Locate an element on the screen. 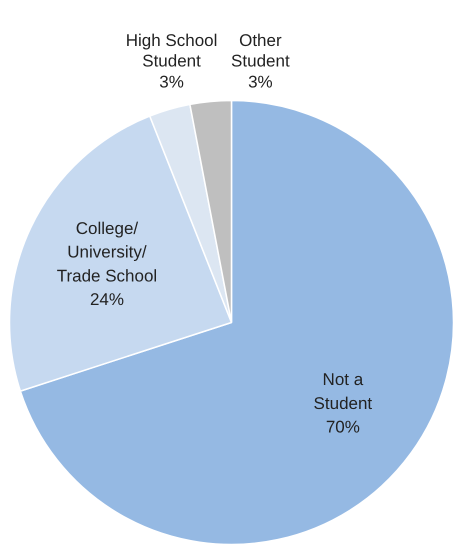 Image resolution: width=453 pixels, height=546 pixels. slice-label: Not a Student is located at coordinates (343, 391).